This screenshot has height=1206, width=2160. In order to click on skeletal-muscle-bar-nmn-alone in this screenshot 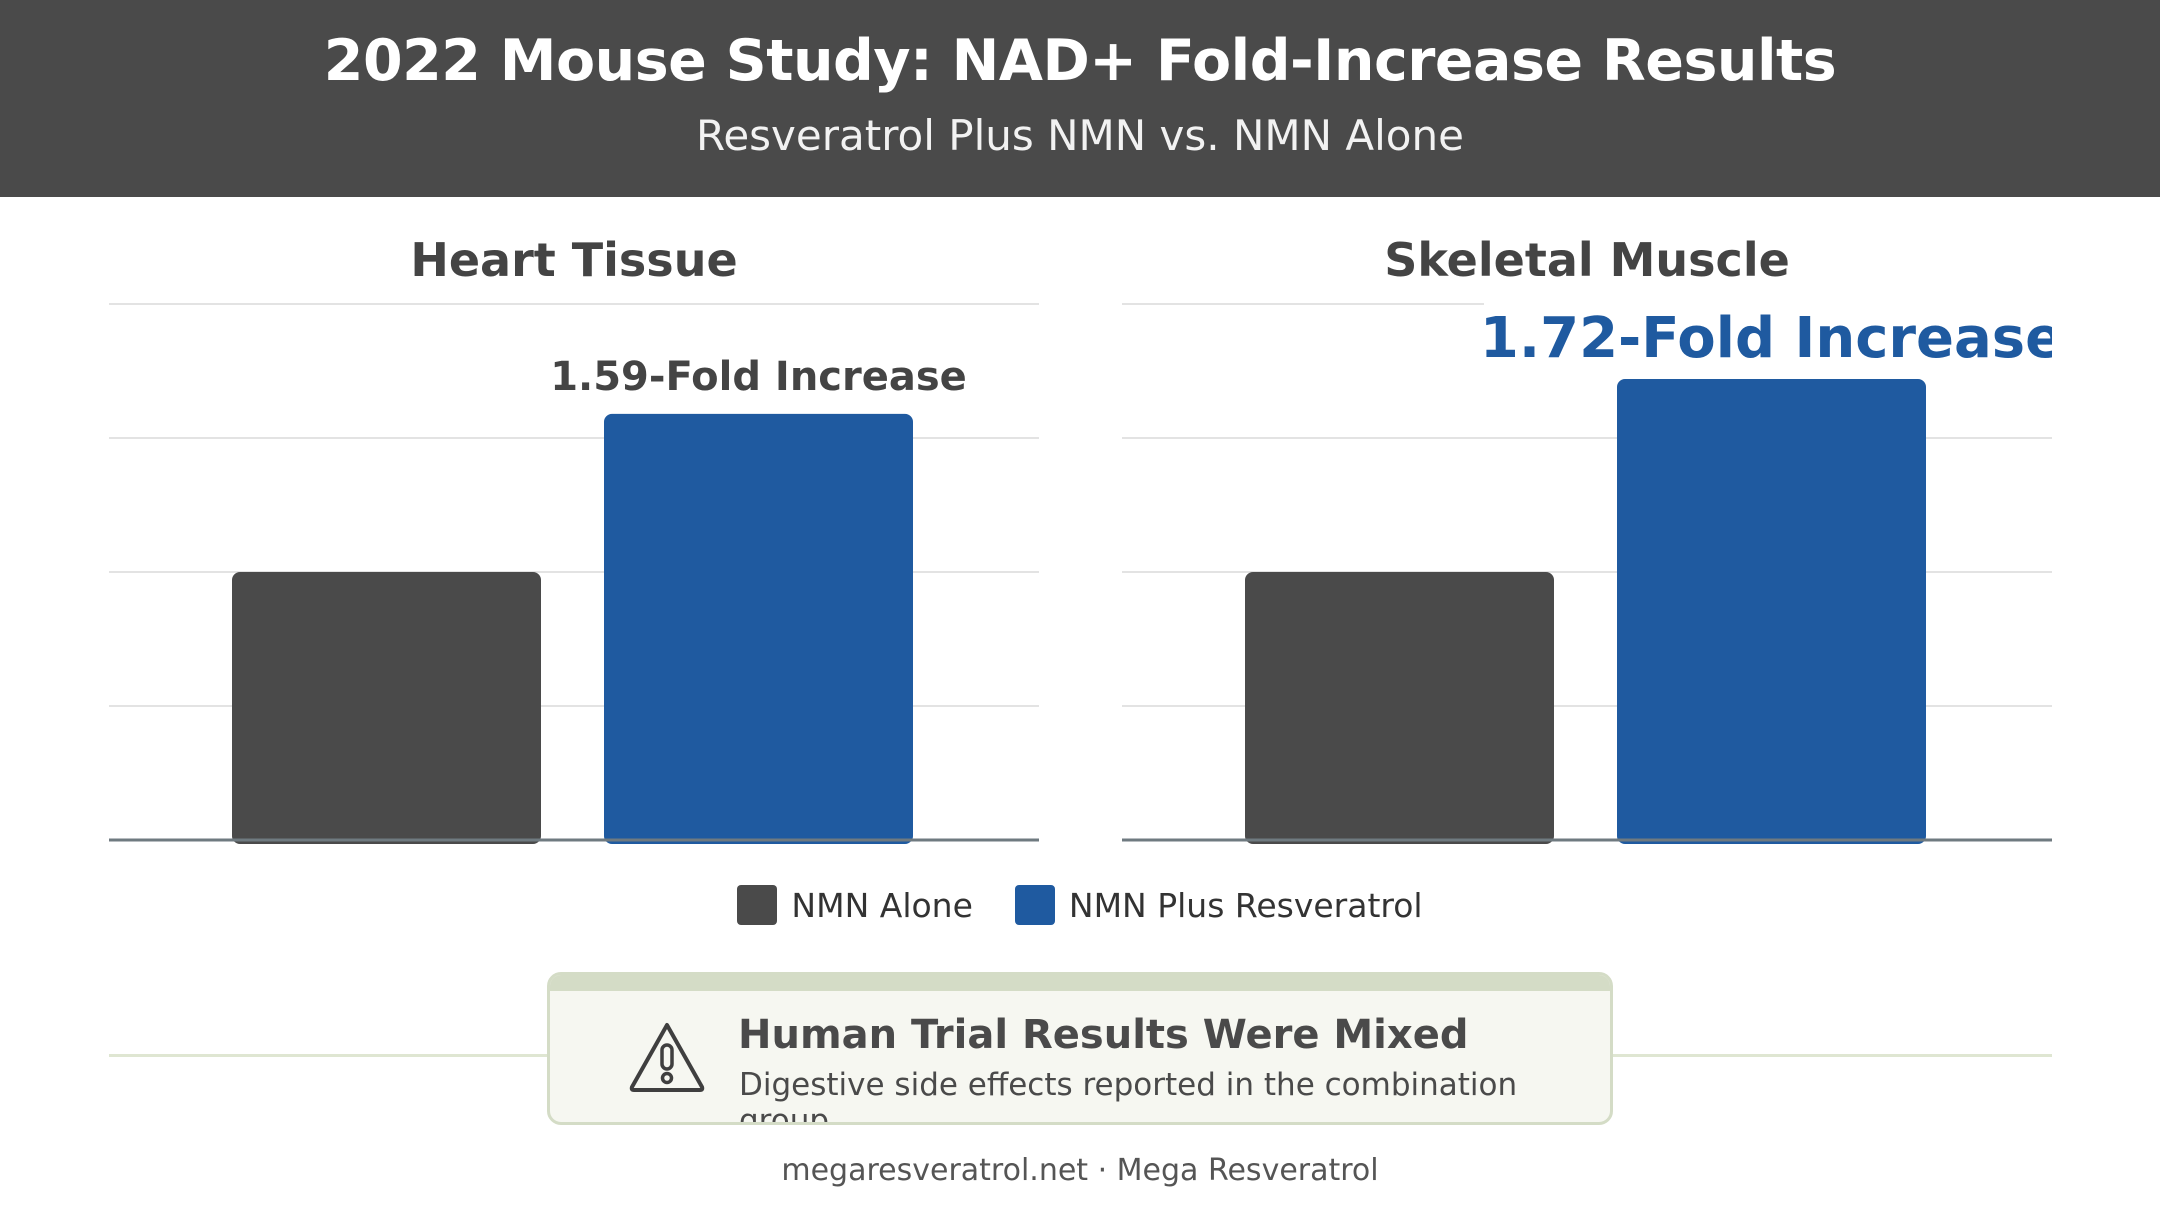, I will do `click(1399, 708)`.